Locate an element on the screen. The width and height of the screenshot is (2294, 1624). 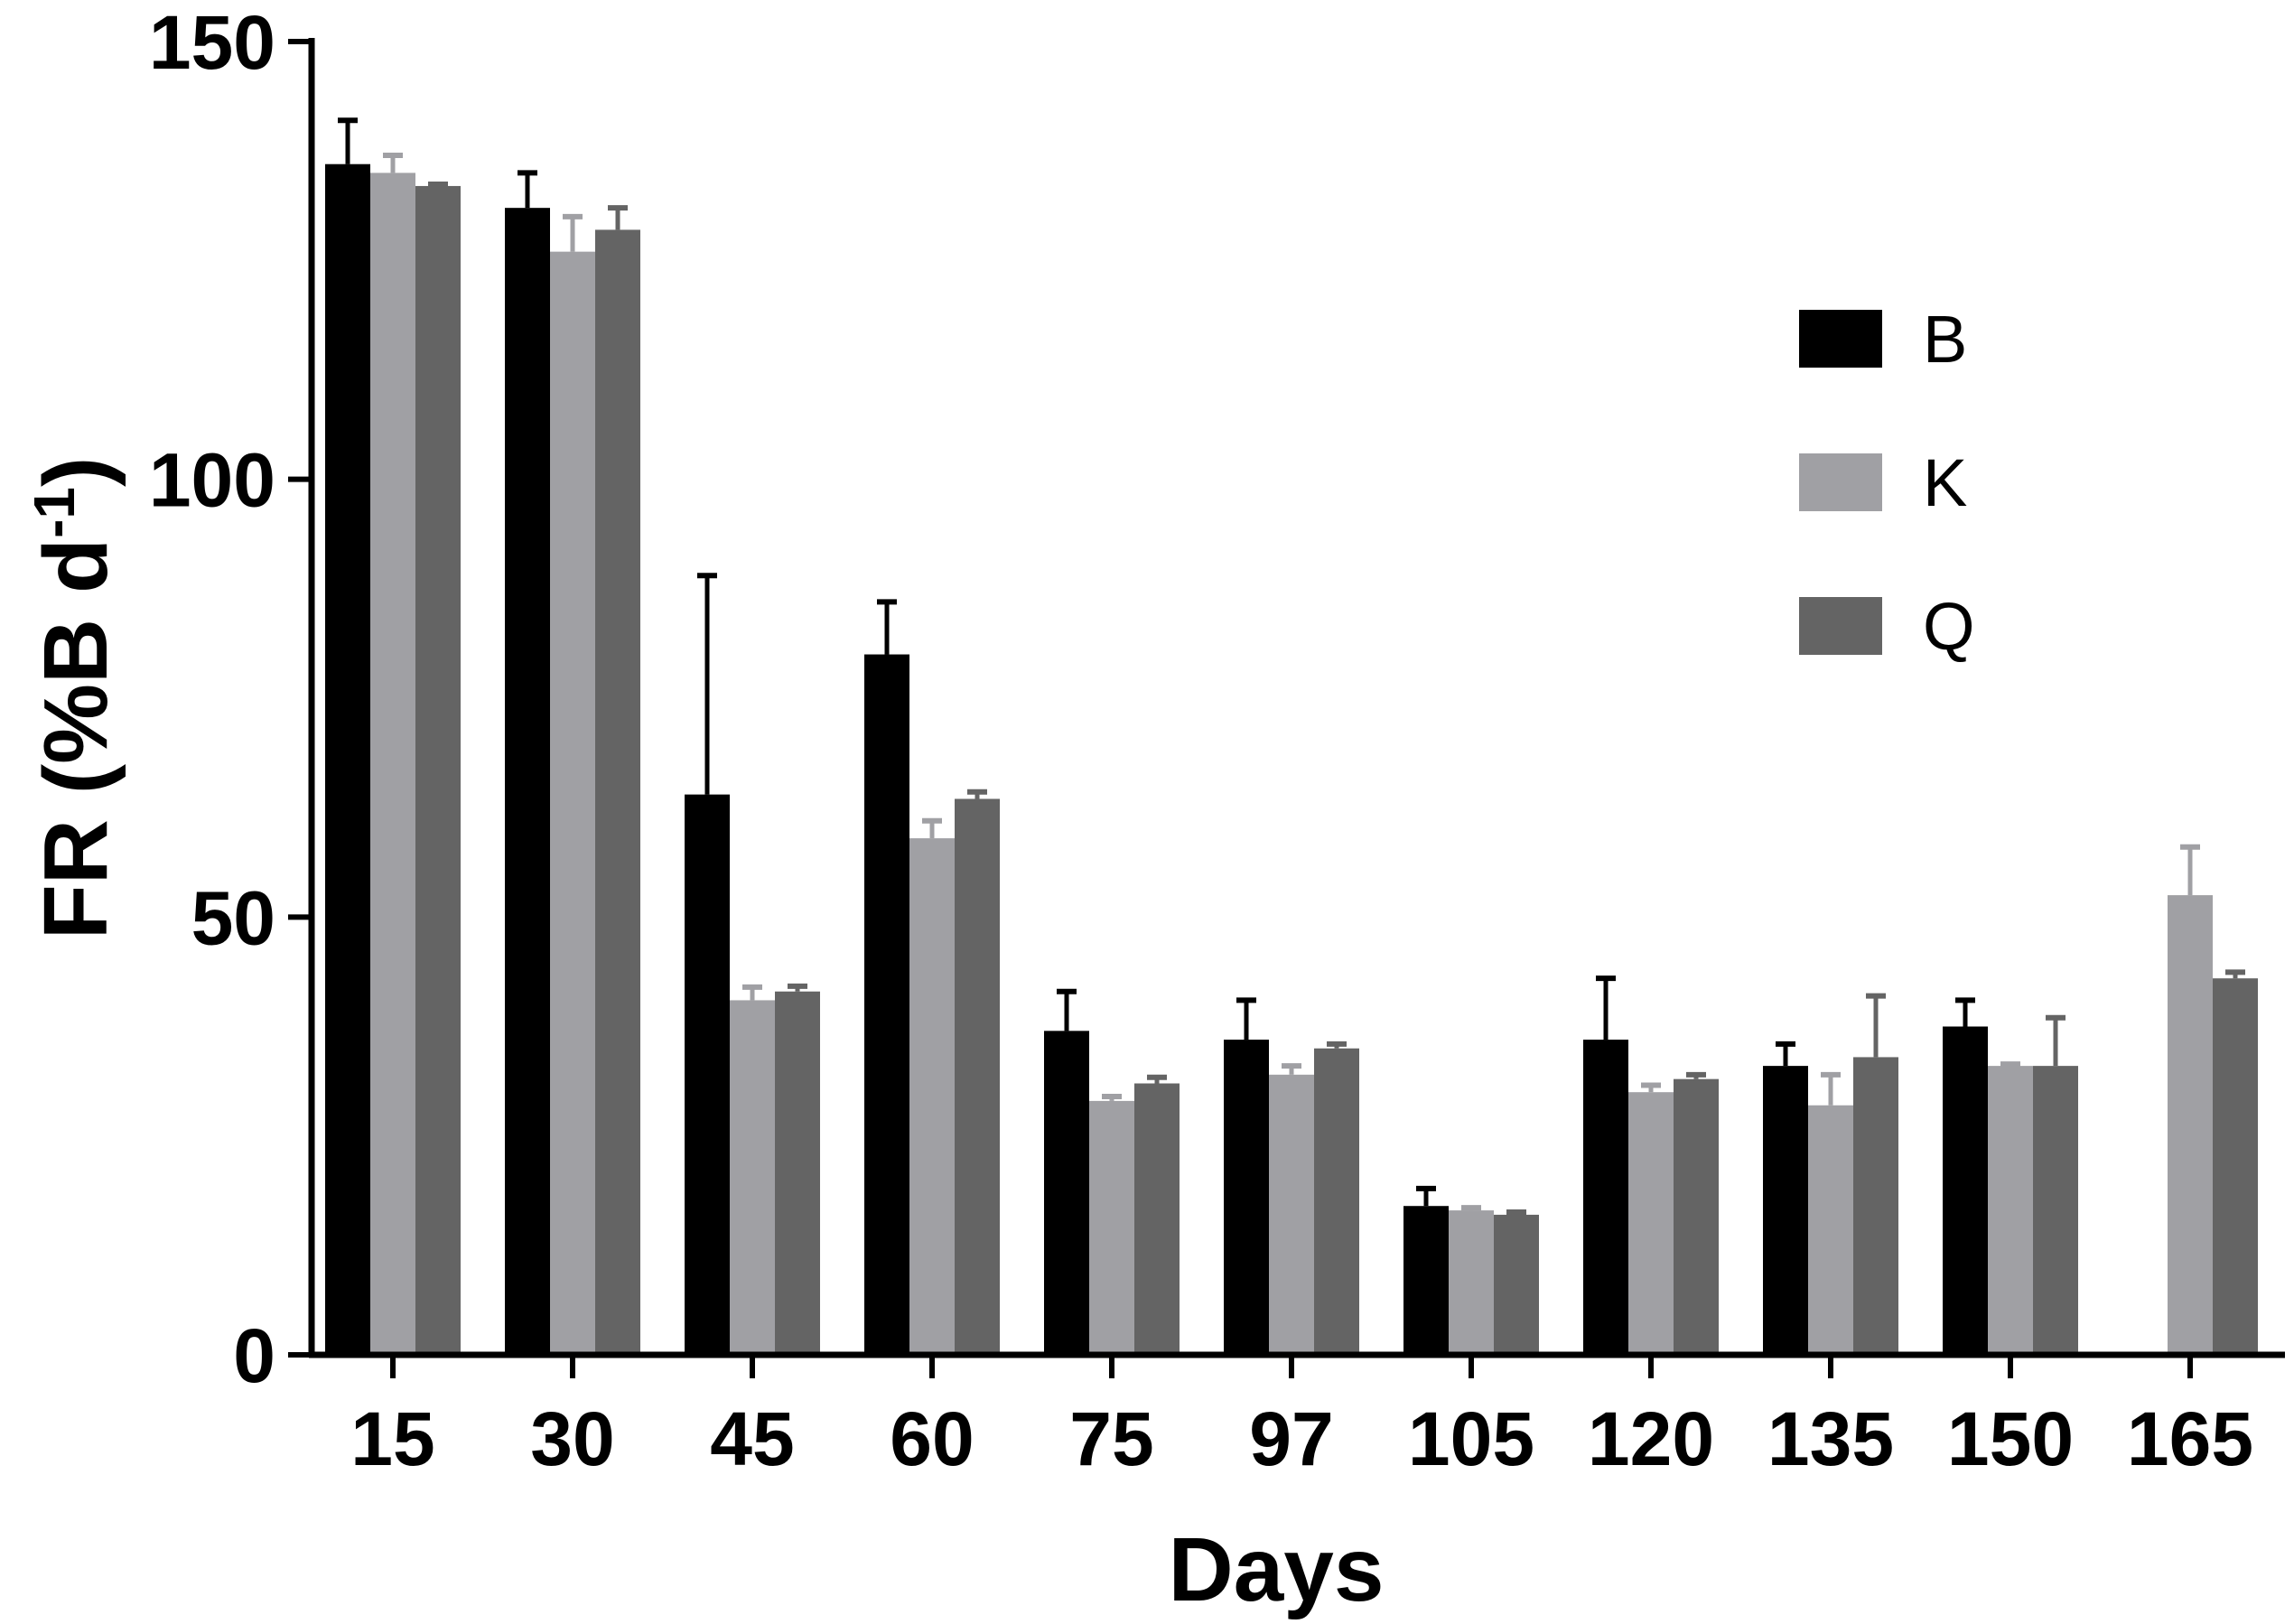
y-axis-title-main: FR (%B d is located at coordinates (75, 738).